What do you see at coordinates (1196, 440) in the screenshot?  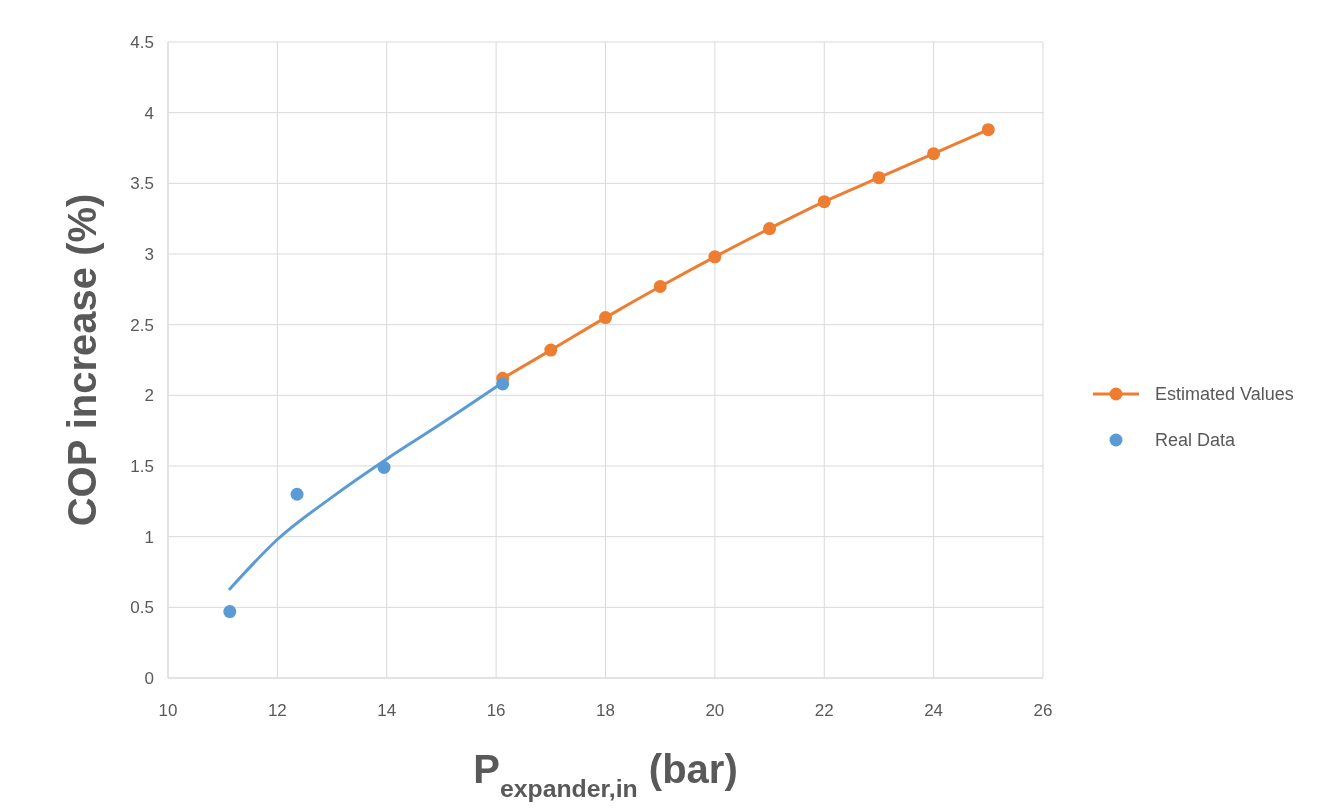 I see `legend-label: Real Data` at bounding box center [1196, 440].